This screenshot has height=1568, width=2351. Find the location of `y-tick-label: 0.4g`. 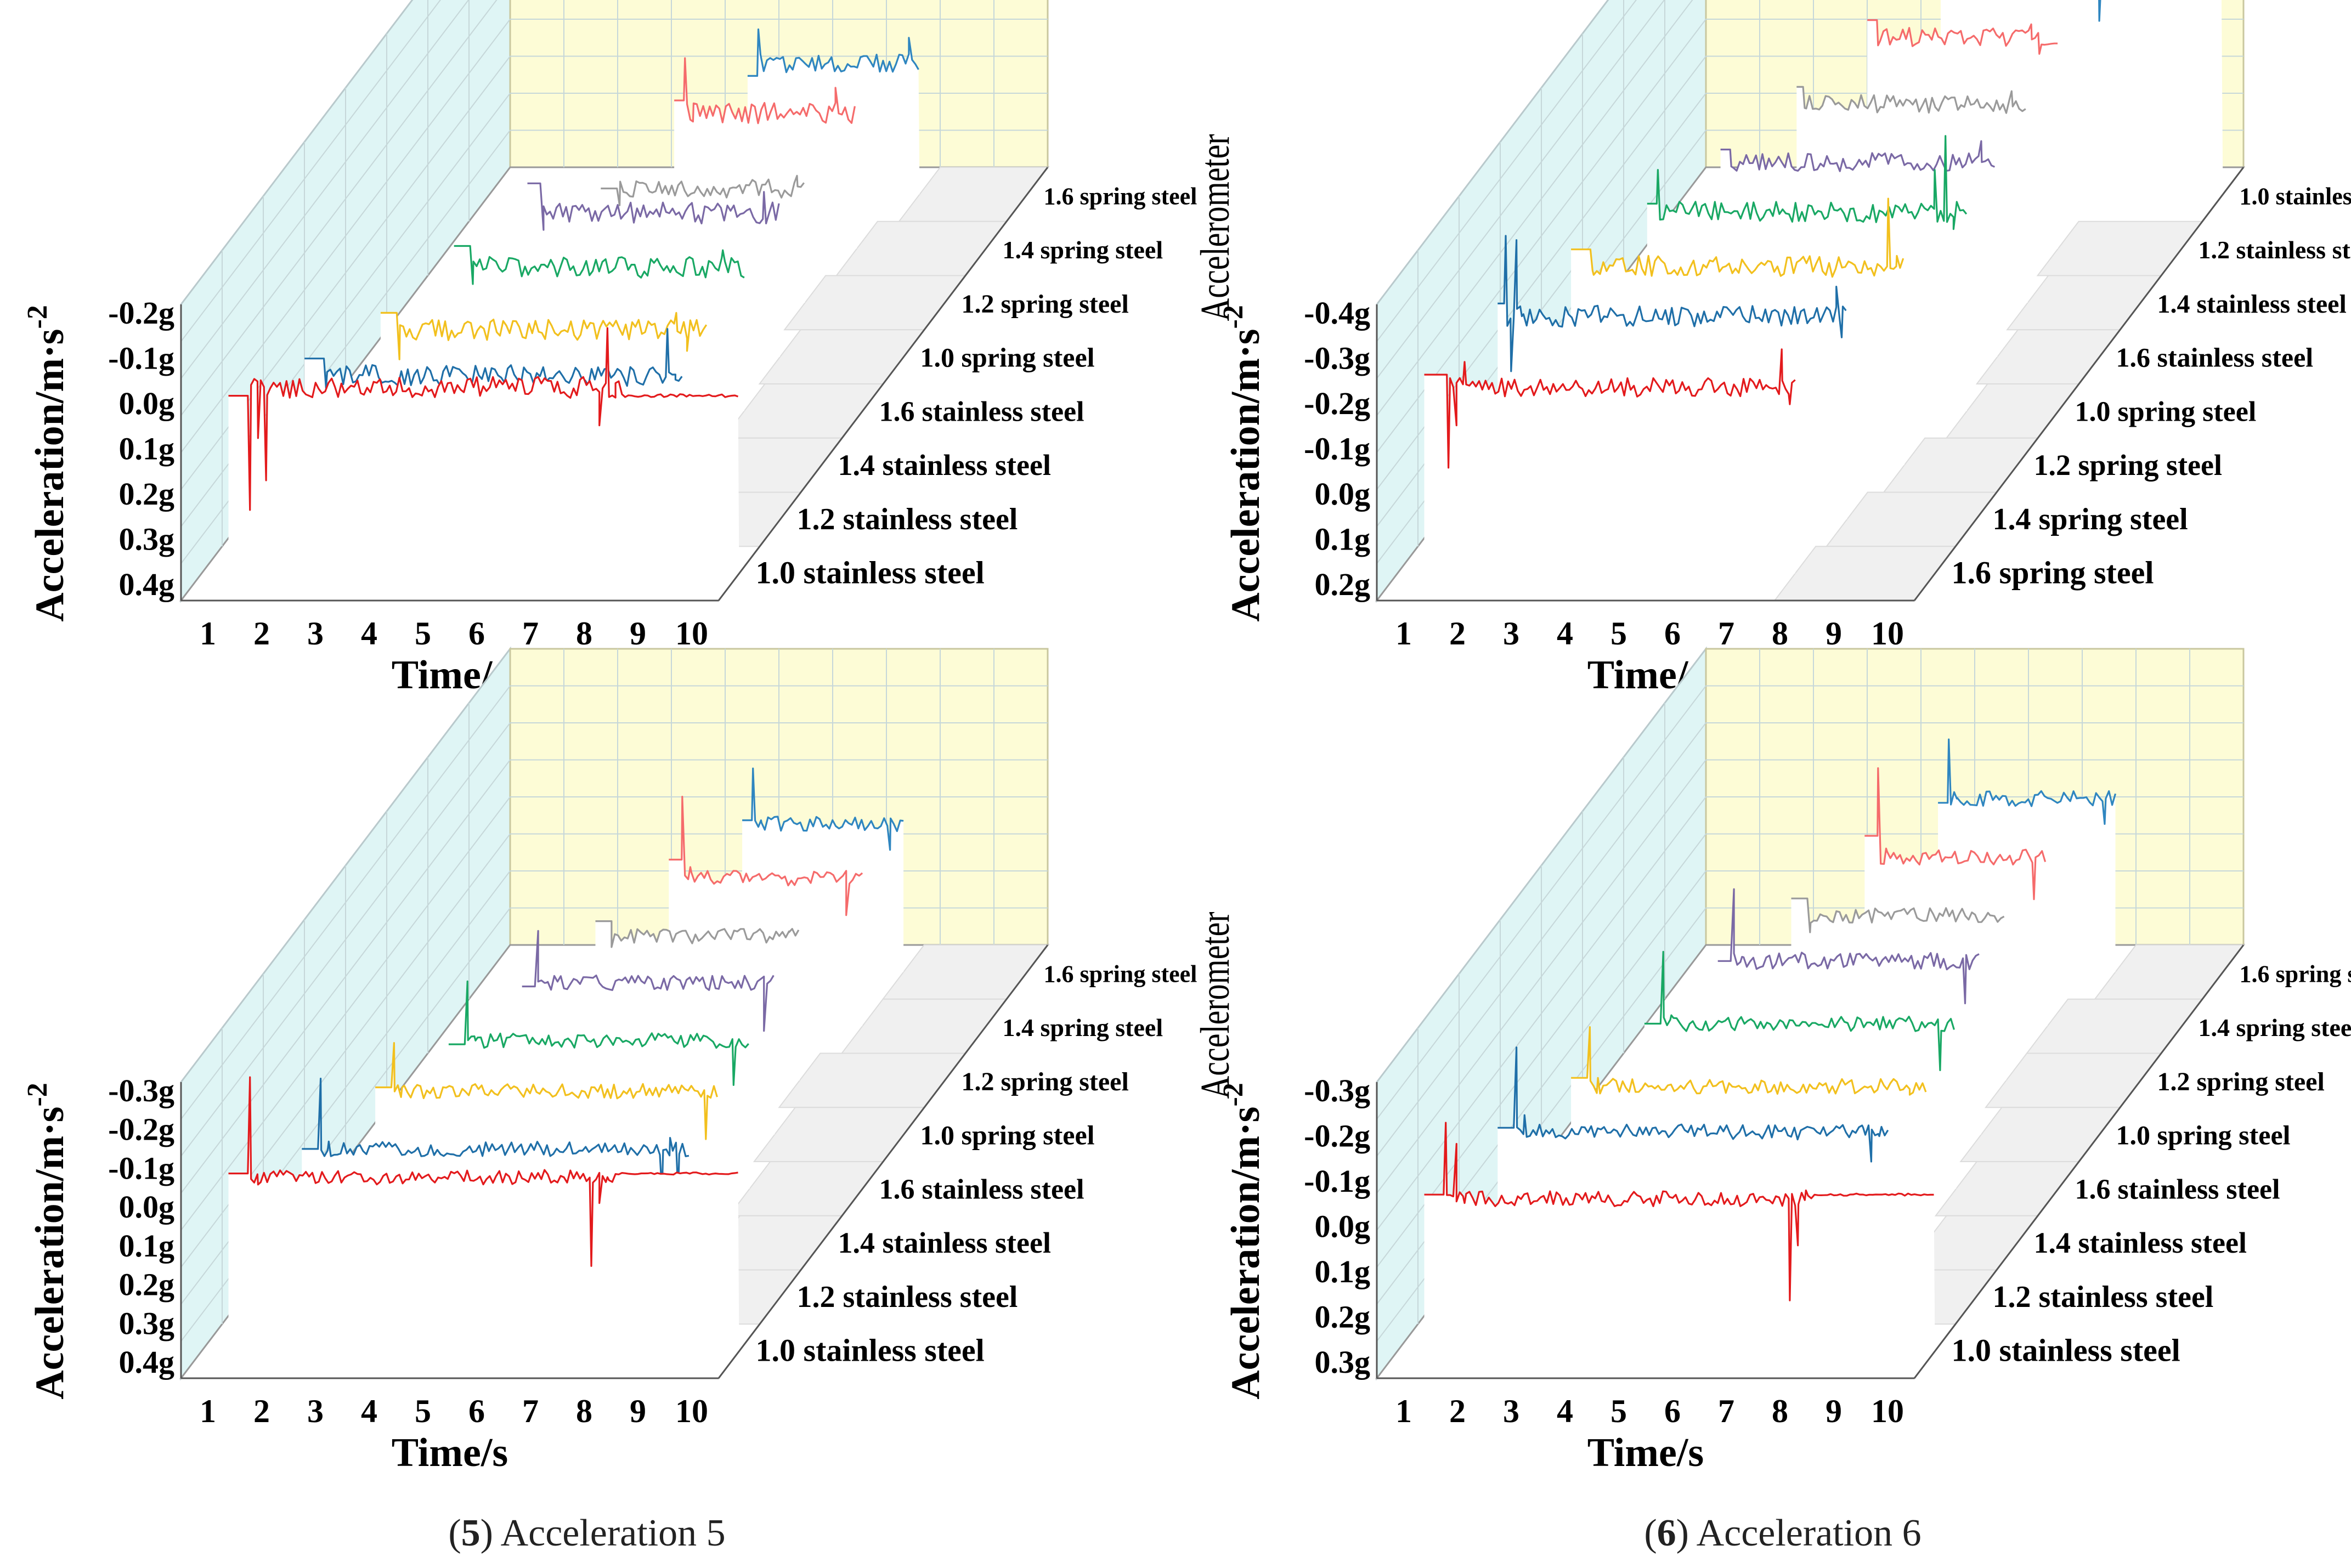

y-tick-label: 0.4g is located at coordinates (147, 1362).